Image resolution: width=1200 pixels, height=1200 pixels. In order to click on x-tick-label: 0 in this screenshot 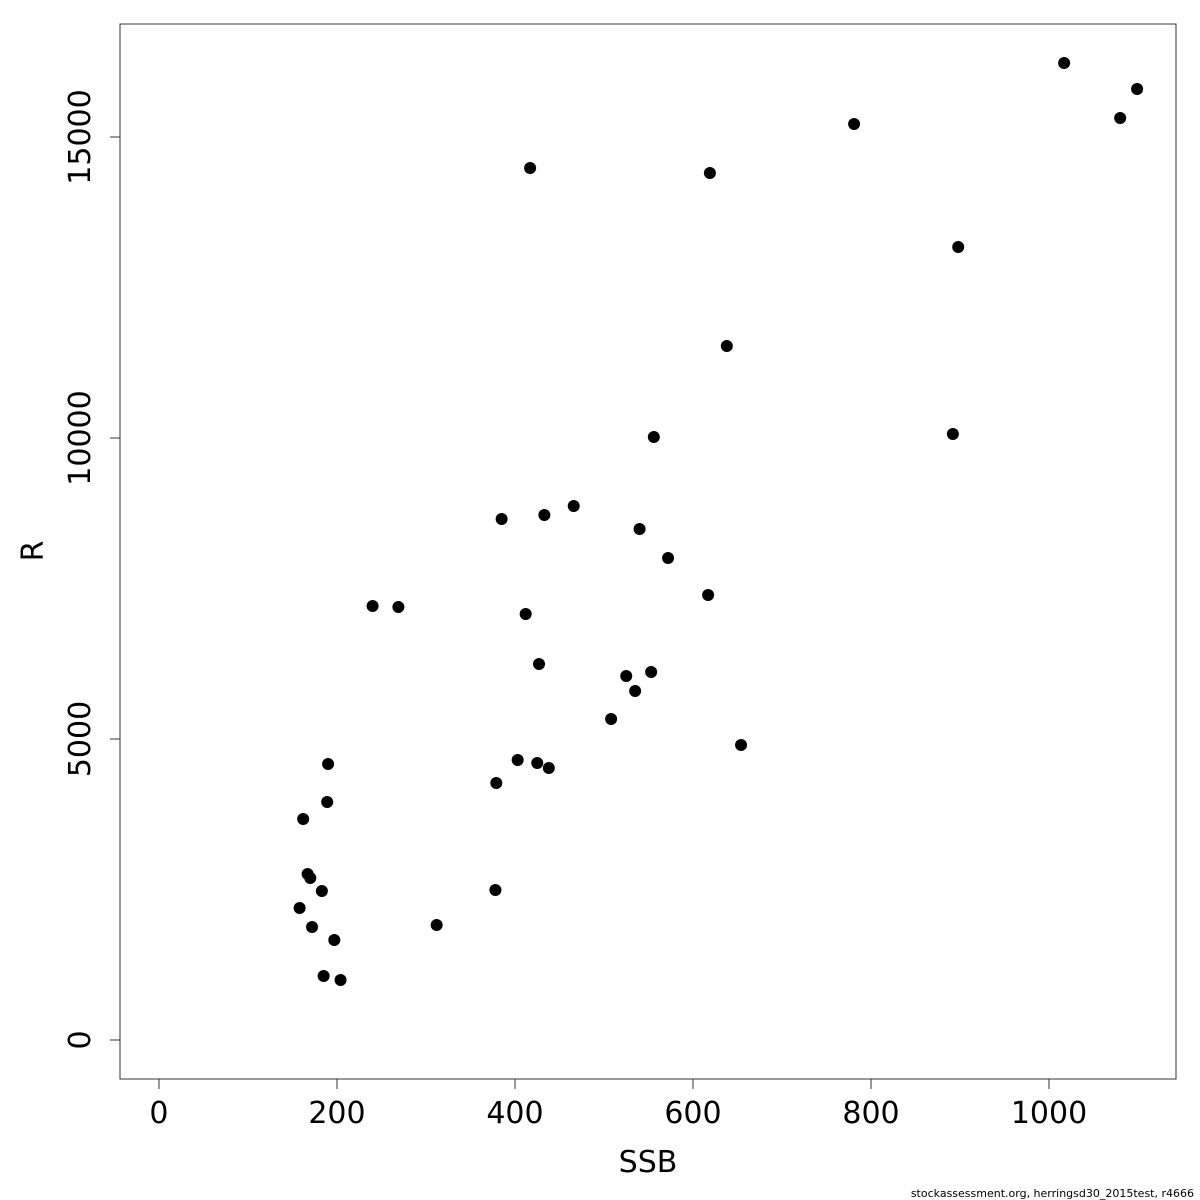, I will do `click(158, 1113)`.